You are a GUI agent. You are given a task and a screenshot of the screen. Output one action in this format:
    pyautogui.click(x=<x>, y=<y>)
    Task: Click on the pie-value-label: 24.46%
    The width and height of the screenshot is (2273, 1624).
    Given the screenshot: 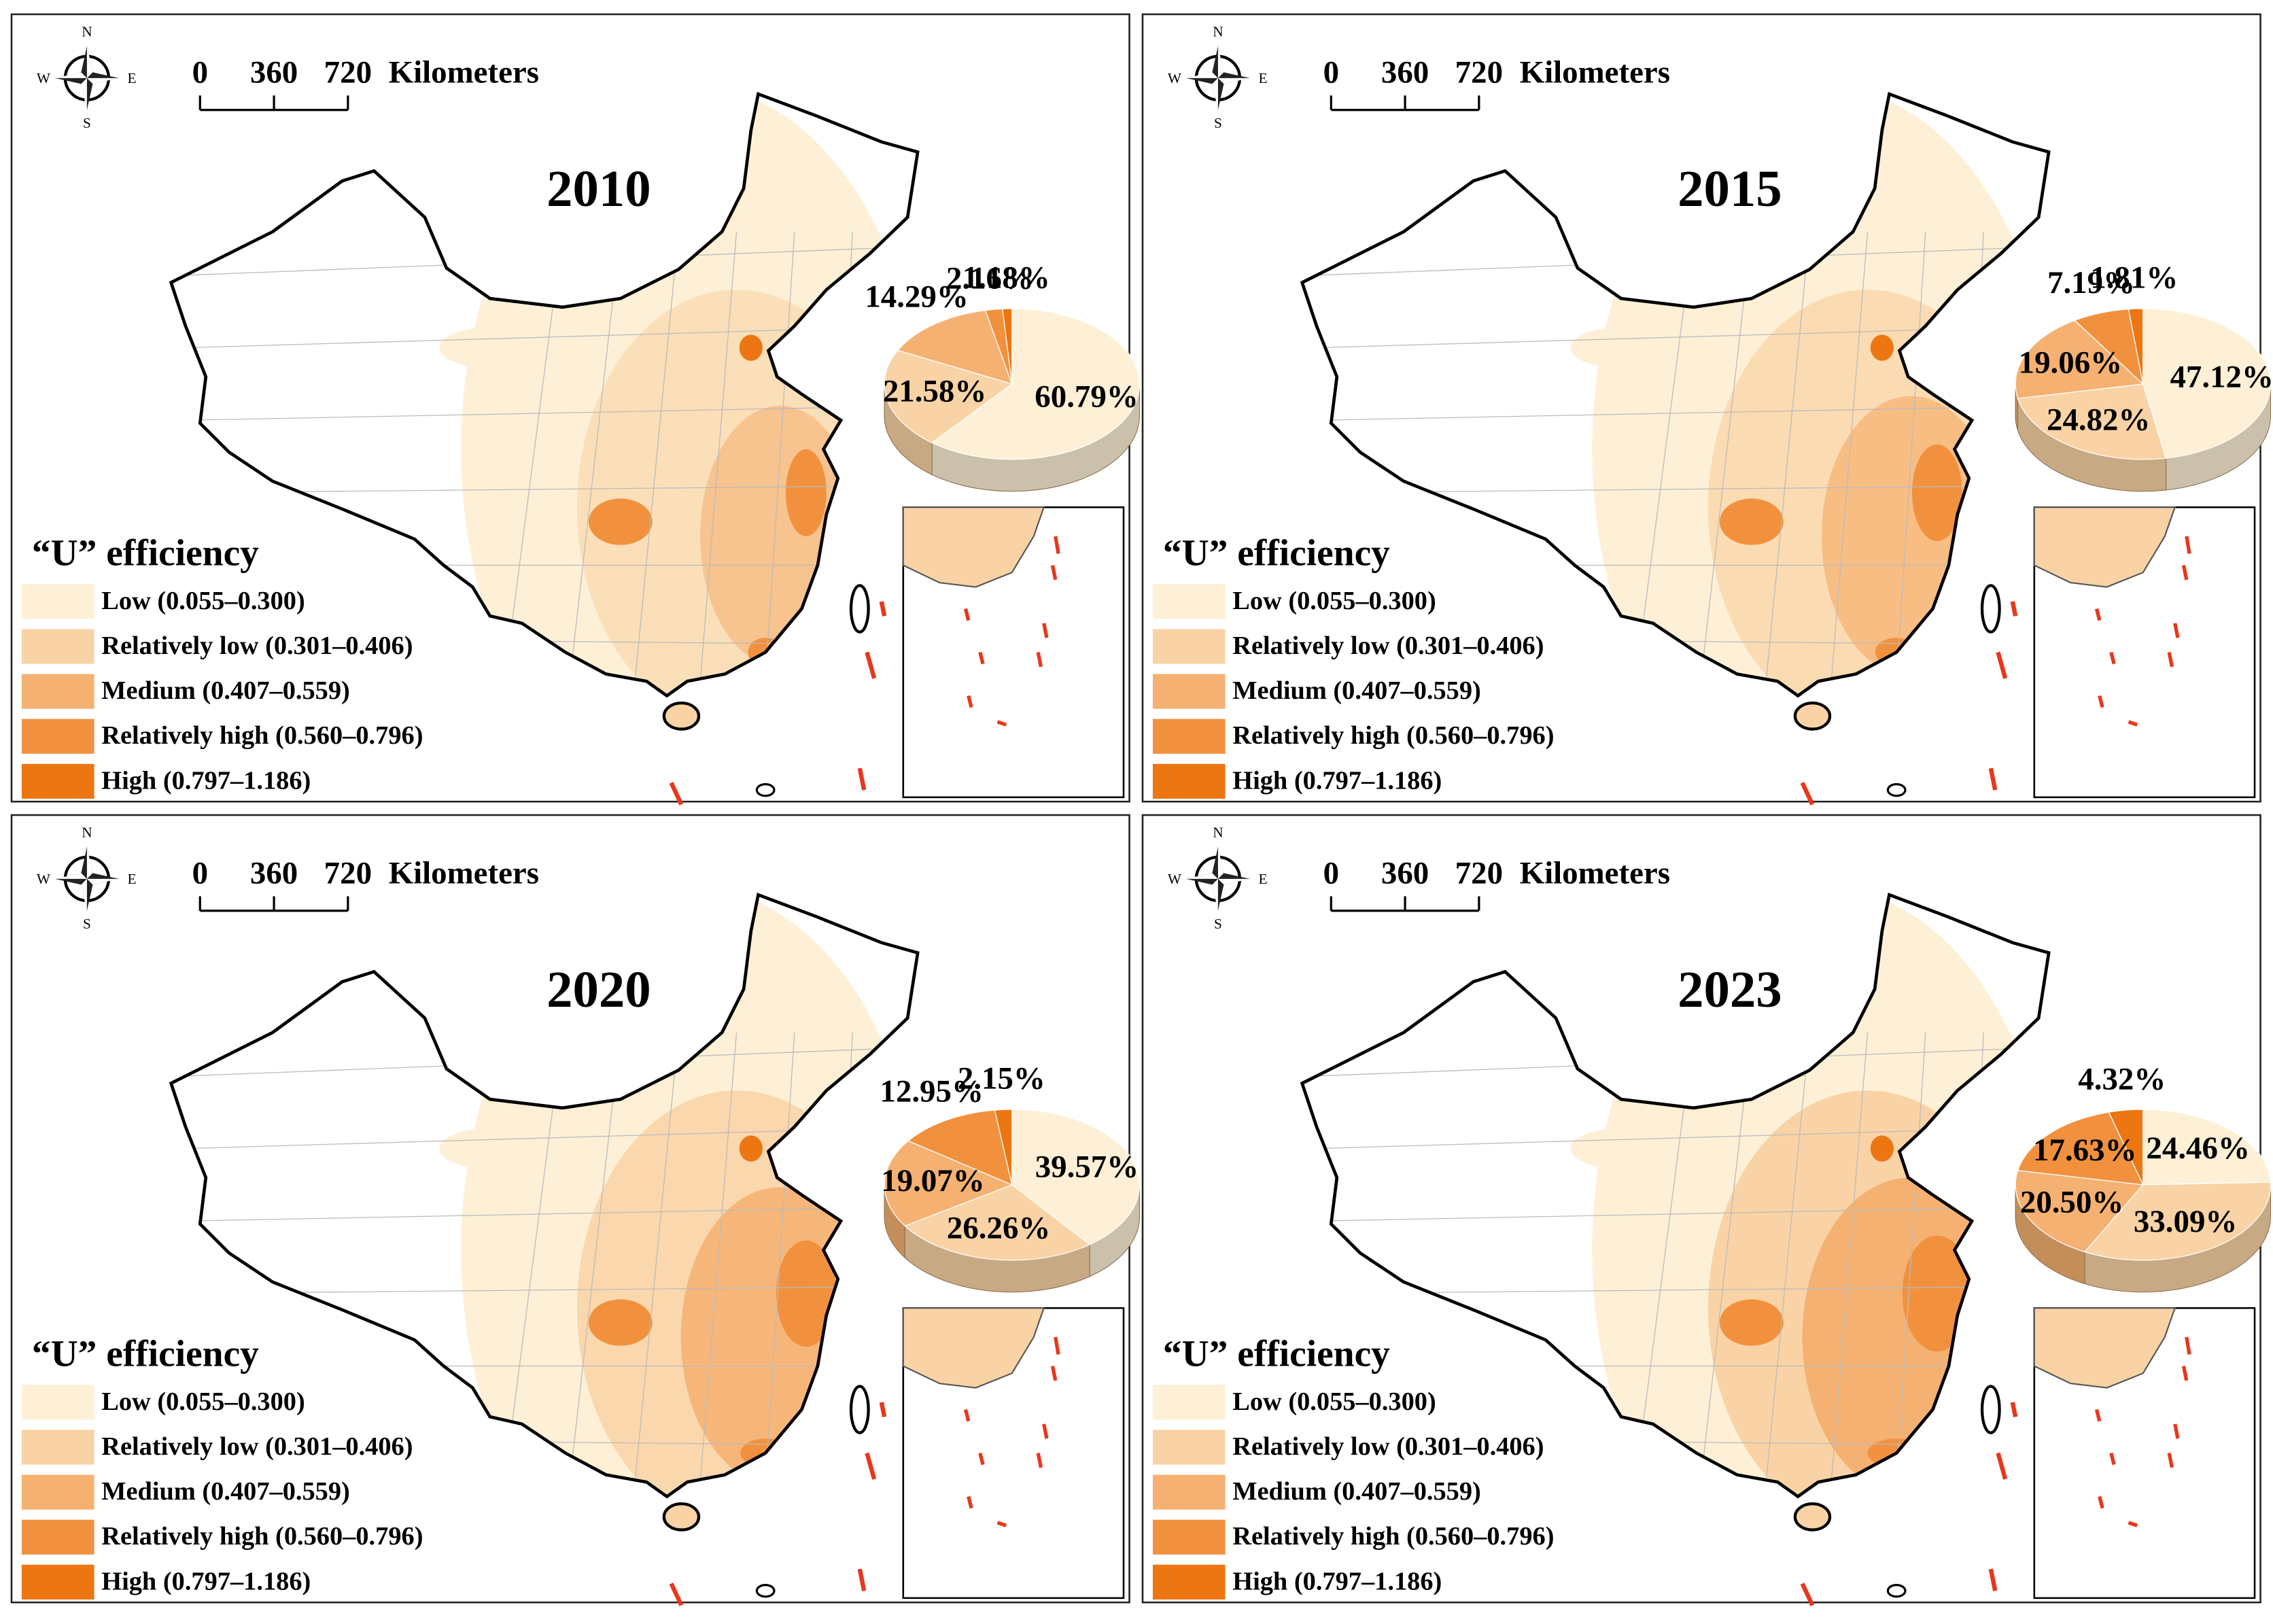 What is the action you would take?
    pyautogui.click(x=2197, y=1148)
    